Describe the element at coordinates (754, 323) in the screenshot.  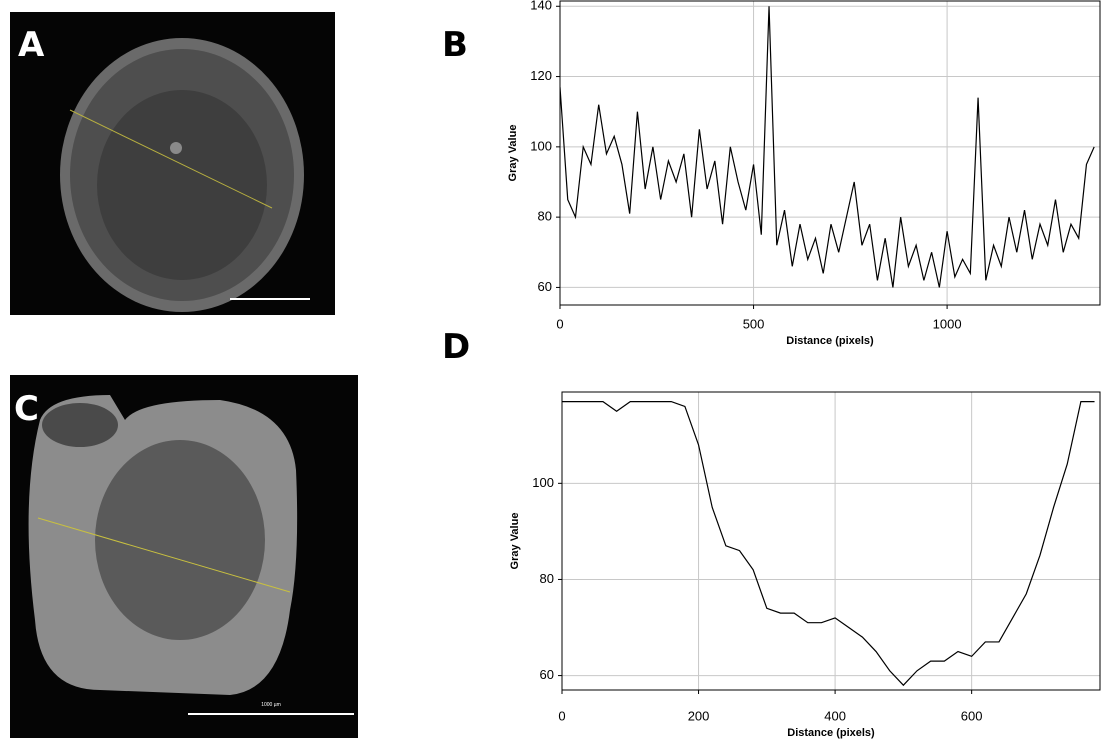
I see `x-tick-label: 500` at that location.